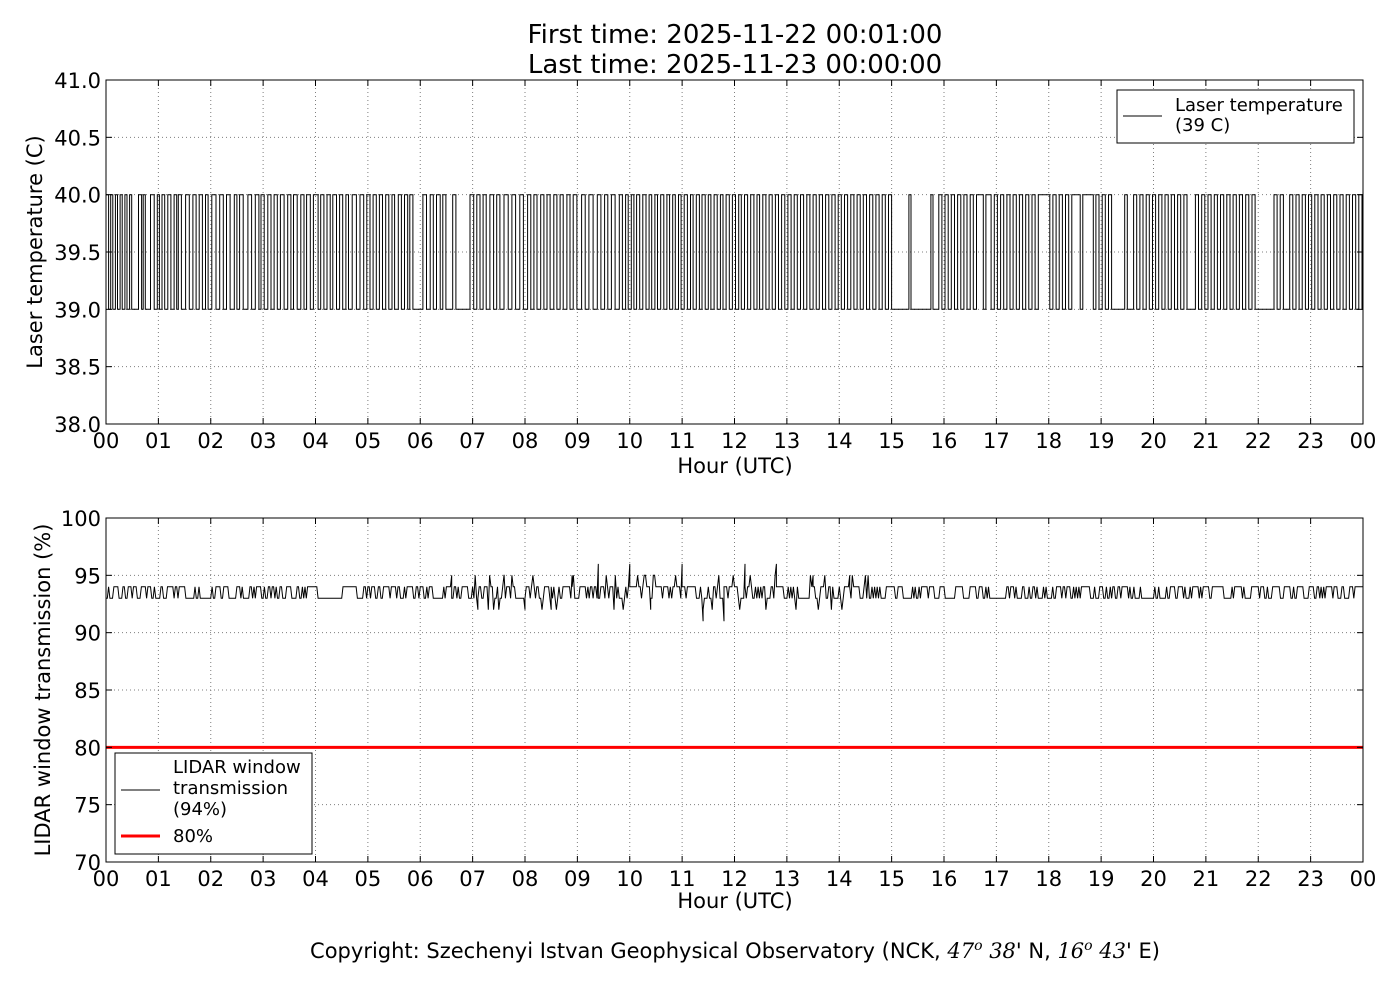  What do you see at coordinates (1153, 441) in the screenshot?
I see `laser-x-tick-label: 20` at bounding box center [1153, 441].